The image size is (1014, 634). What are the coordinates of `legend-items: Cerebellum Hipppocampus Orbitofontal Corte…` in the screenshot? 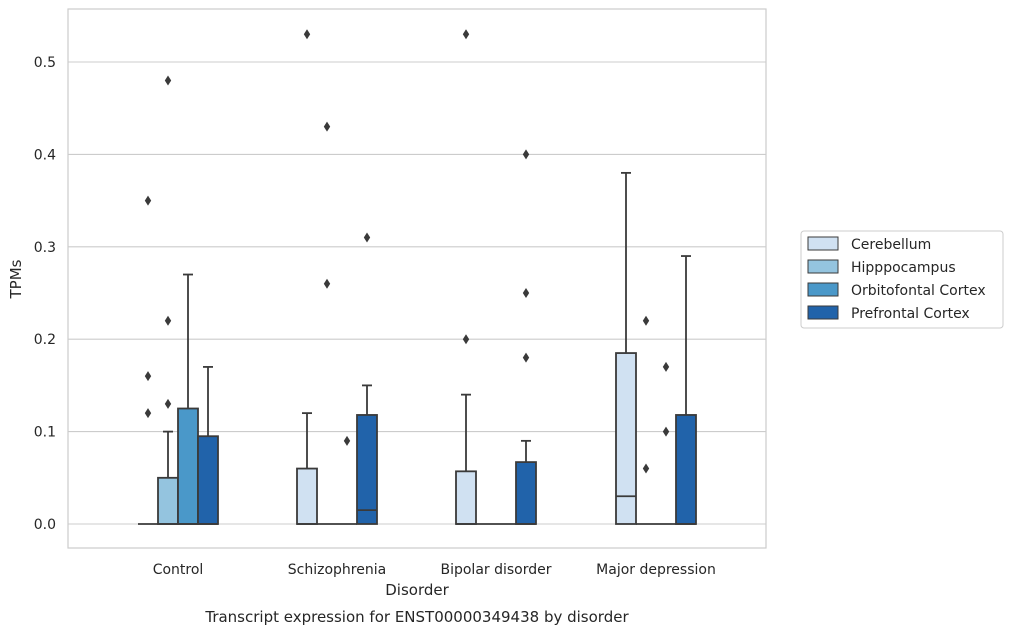 It's located at (896, 279).